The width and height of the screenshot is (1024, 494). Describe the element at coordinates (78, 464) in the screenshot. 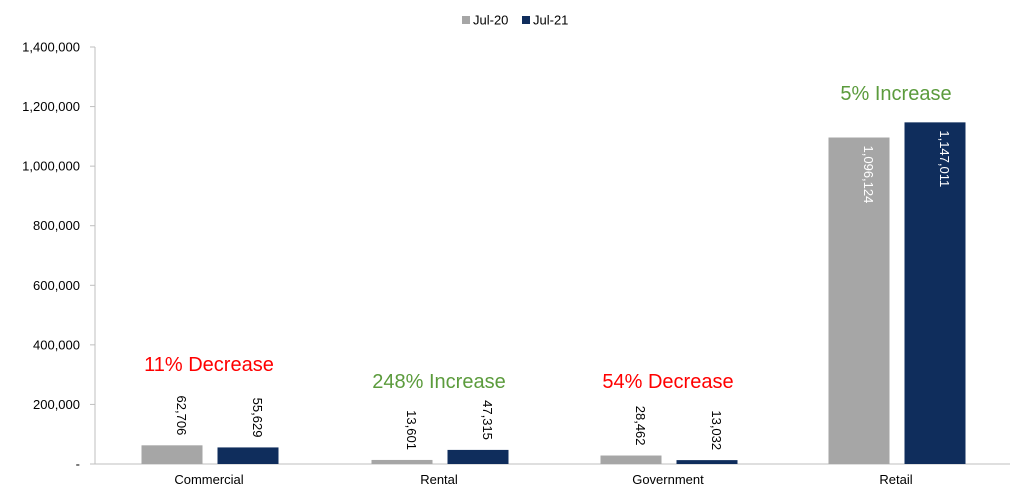

I see `y-tick-label: -` at that location.